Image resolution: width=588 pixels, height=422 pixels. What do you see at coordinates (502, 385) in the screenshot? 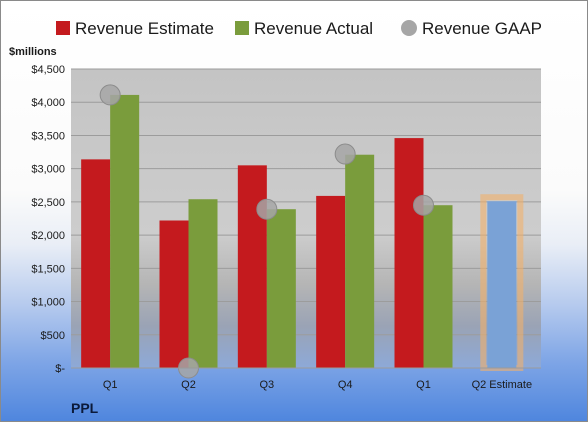
I see `x-tick-label: Q2 Estimate` at bounding box center [502, 385].